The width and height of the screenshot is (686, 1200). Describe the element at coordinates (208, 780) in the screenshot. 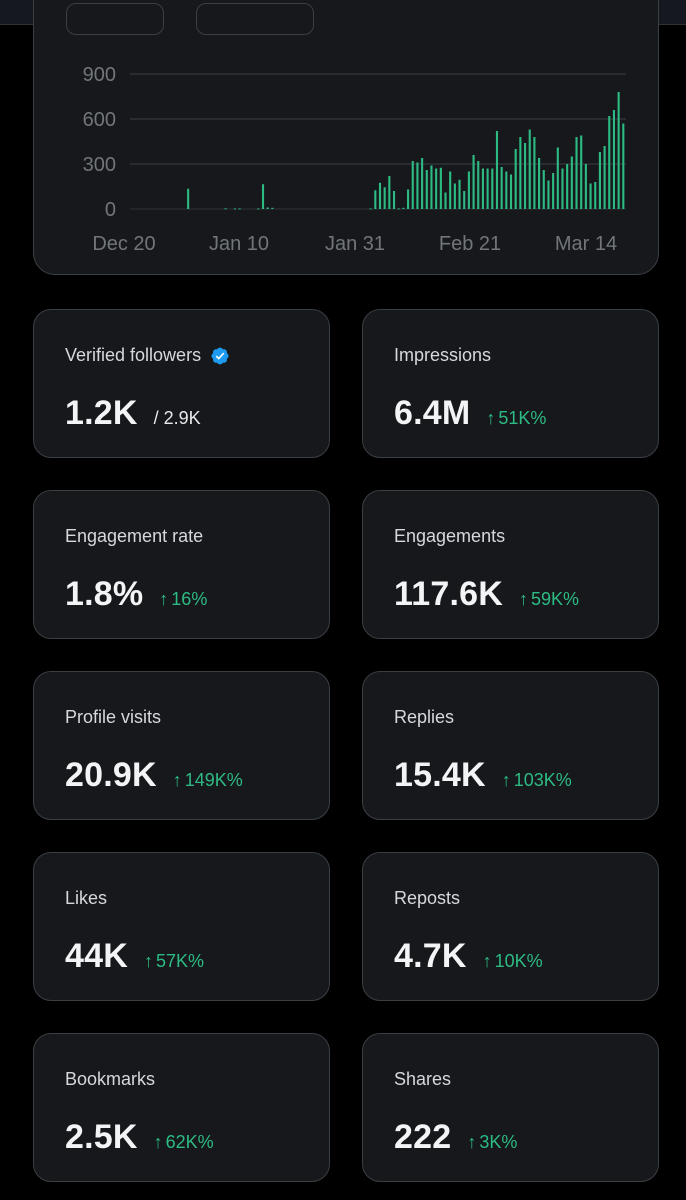

I see `metric-change: ↑ 149K%` at that location.